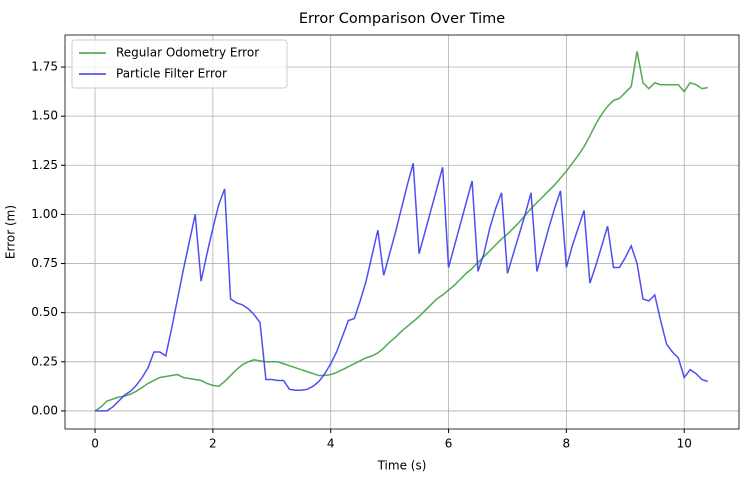 The height and width of the screenshot is (483, 744). Describe the element at coordinates (44, 410) in the screenshot. I see `y-tick-label: 0.00` at that location.